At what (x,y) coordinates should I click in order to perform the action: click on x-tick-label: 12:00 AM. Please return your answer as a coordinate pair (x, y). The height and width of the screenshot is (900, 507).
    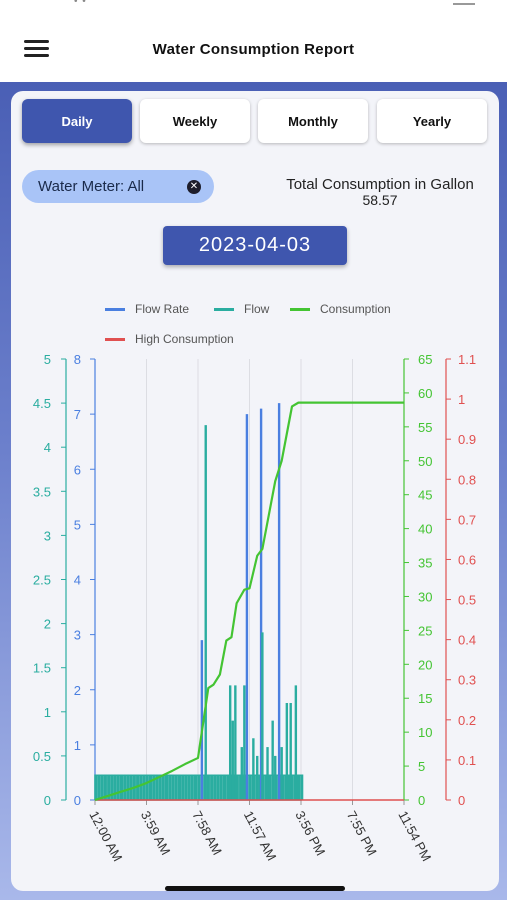
    Looking at the image, I should click on (105, 836).